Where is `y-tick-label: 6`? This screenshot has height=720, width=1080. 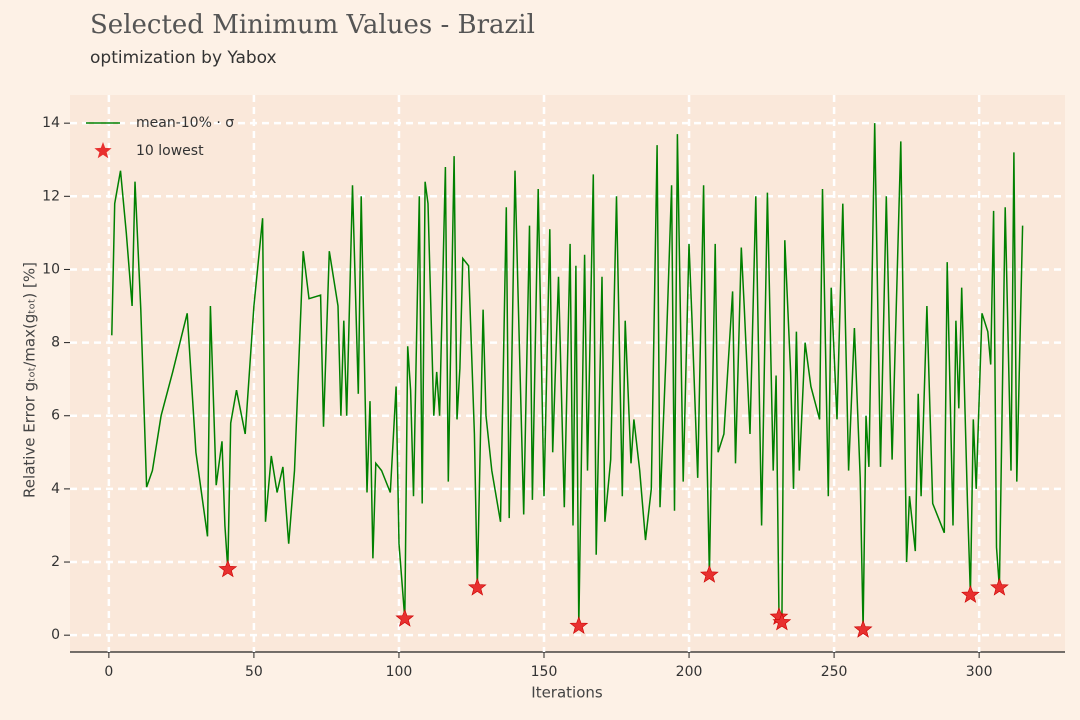
y-tick-label: 6 is located at coordinates (55, 416).